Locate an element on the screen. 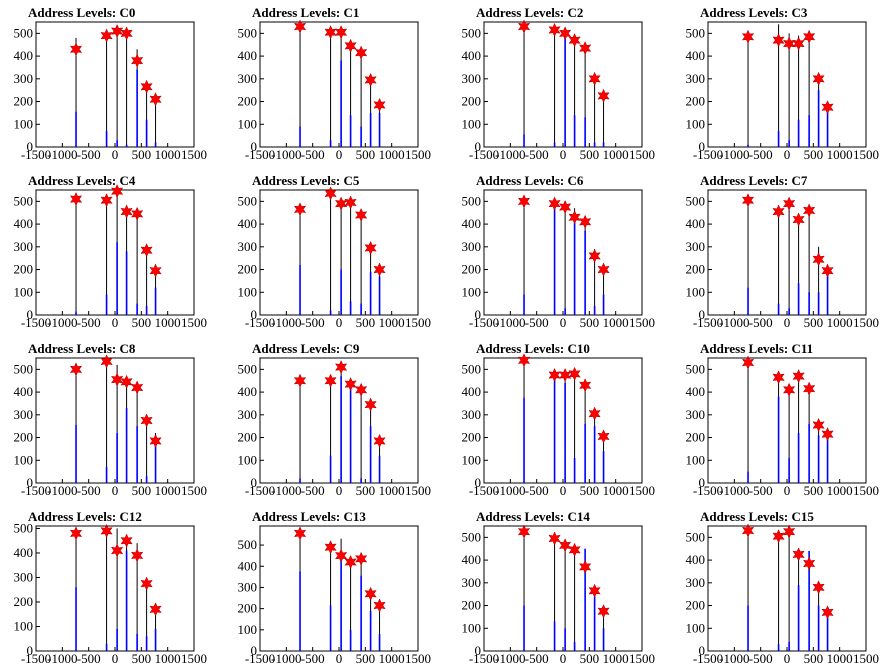 The image size is (896, 672). panel-title: Address Levels: C6 is located at coordinates (530, 180).